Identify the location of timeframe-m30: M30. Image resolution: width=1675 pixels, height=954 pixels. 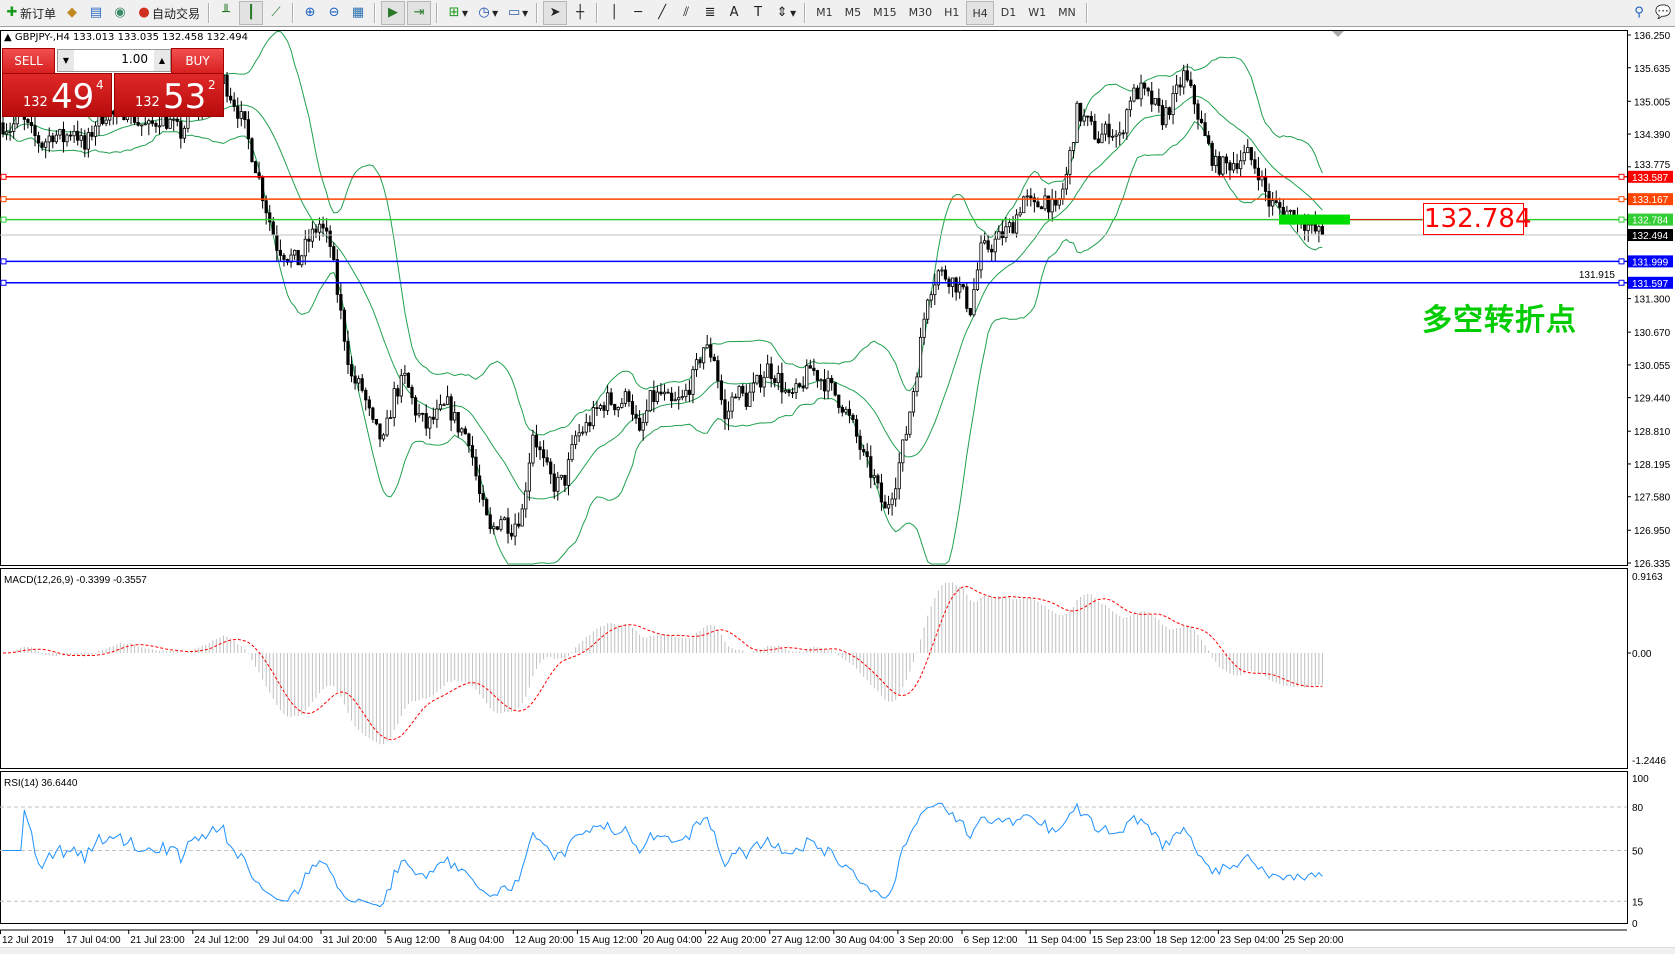
(920, 12).